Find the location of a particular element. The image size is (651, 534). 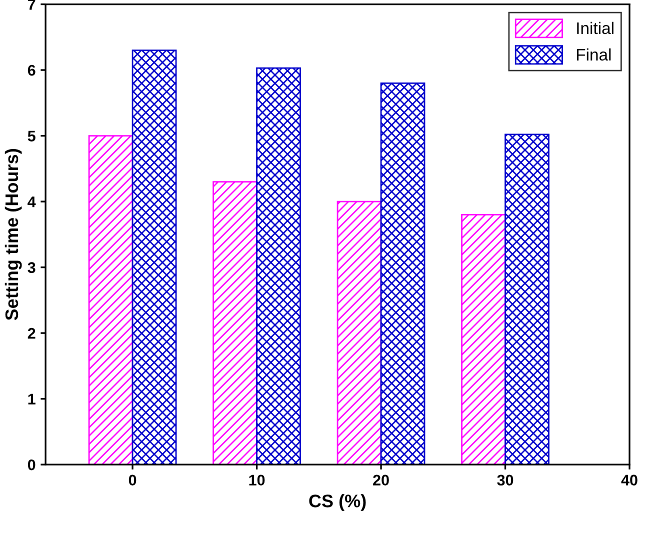

legend-label: Initial is located at coordinates (595, 28).